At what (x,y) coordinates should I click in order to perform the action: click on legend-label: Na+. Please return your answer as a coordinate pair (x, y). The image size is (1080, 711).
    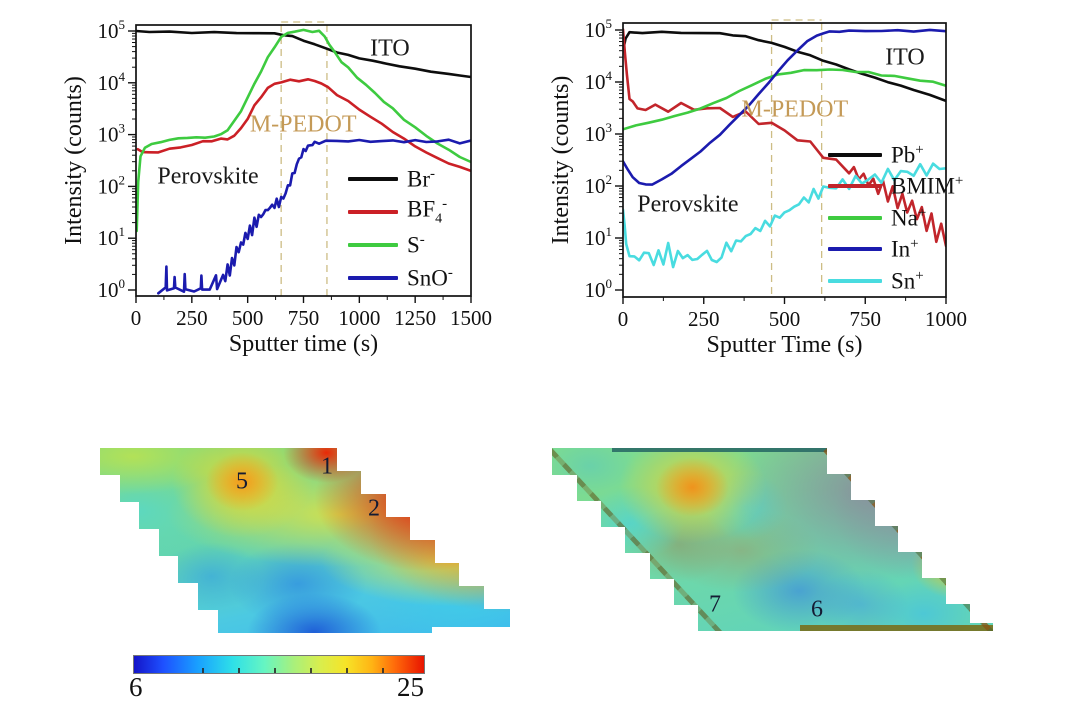
    Looking at the image, I should click on (909, 217).